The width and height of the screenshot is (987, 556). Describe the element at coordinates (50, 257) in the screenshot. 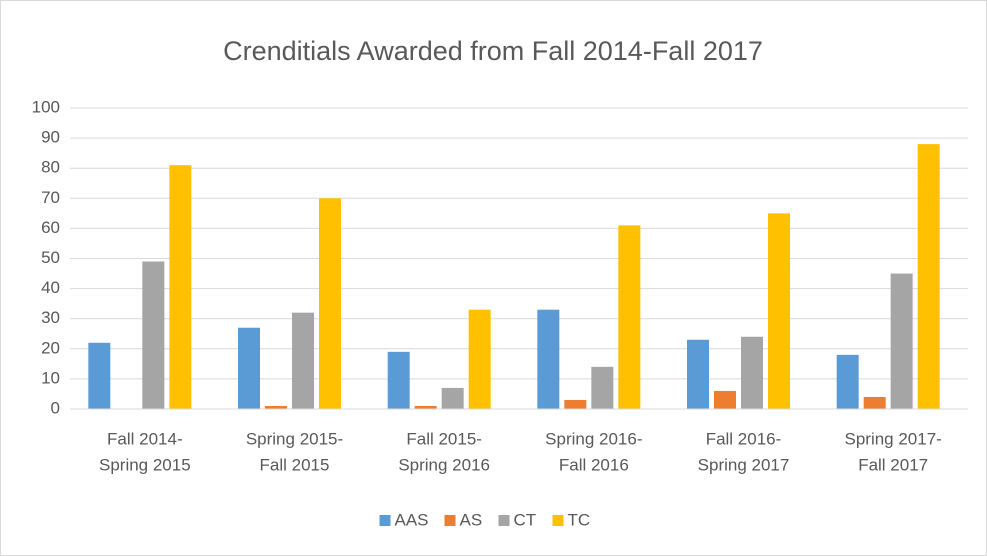

I see `y-tick-label: 50` at that location.